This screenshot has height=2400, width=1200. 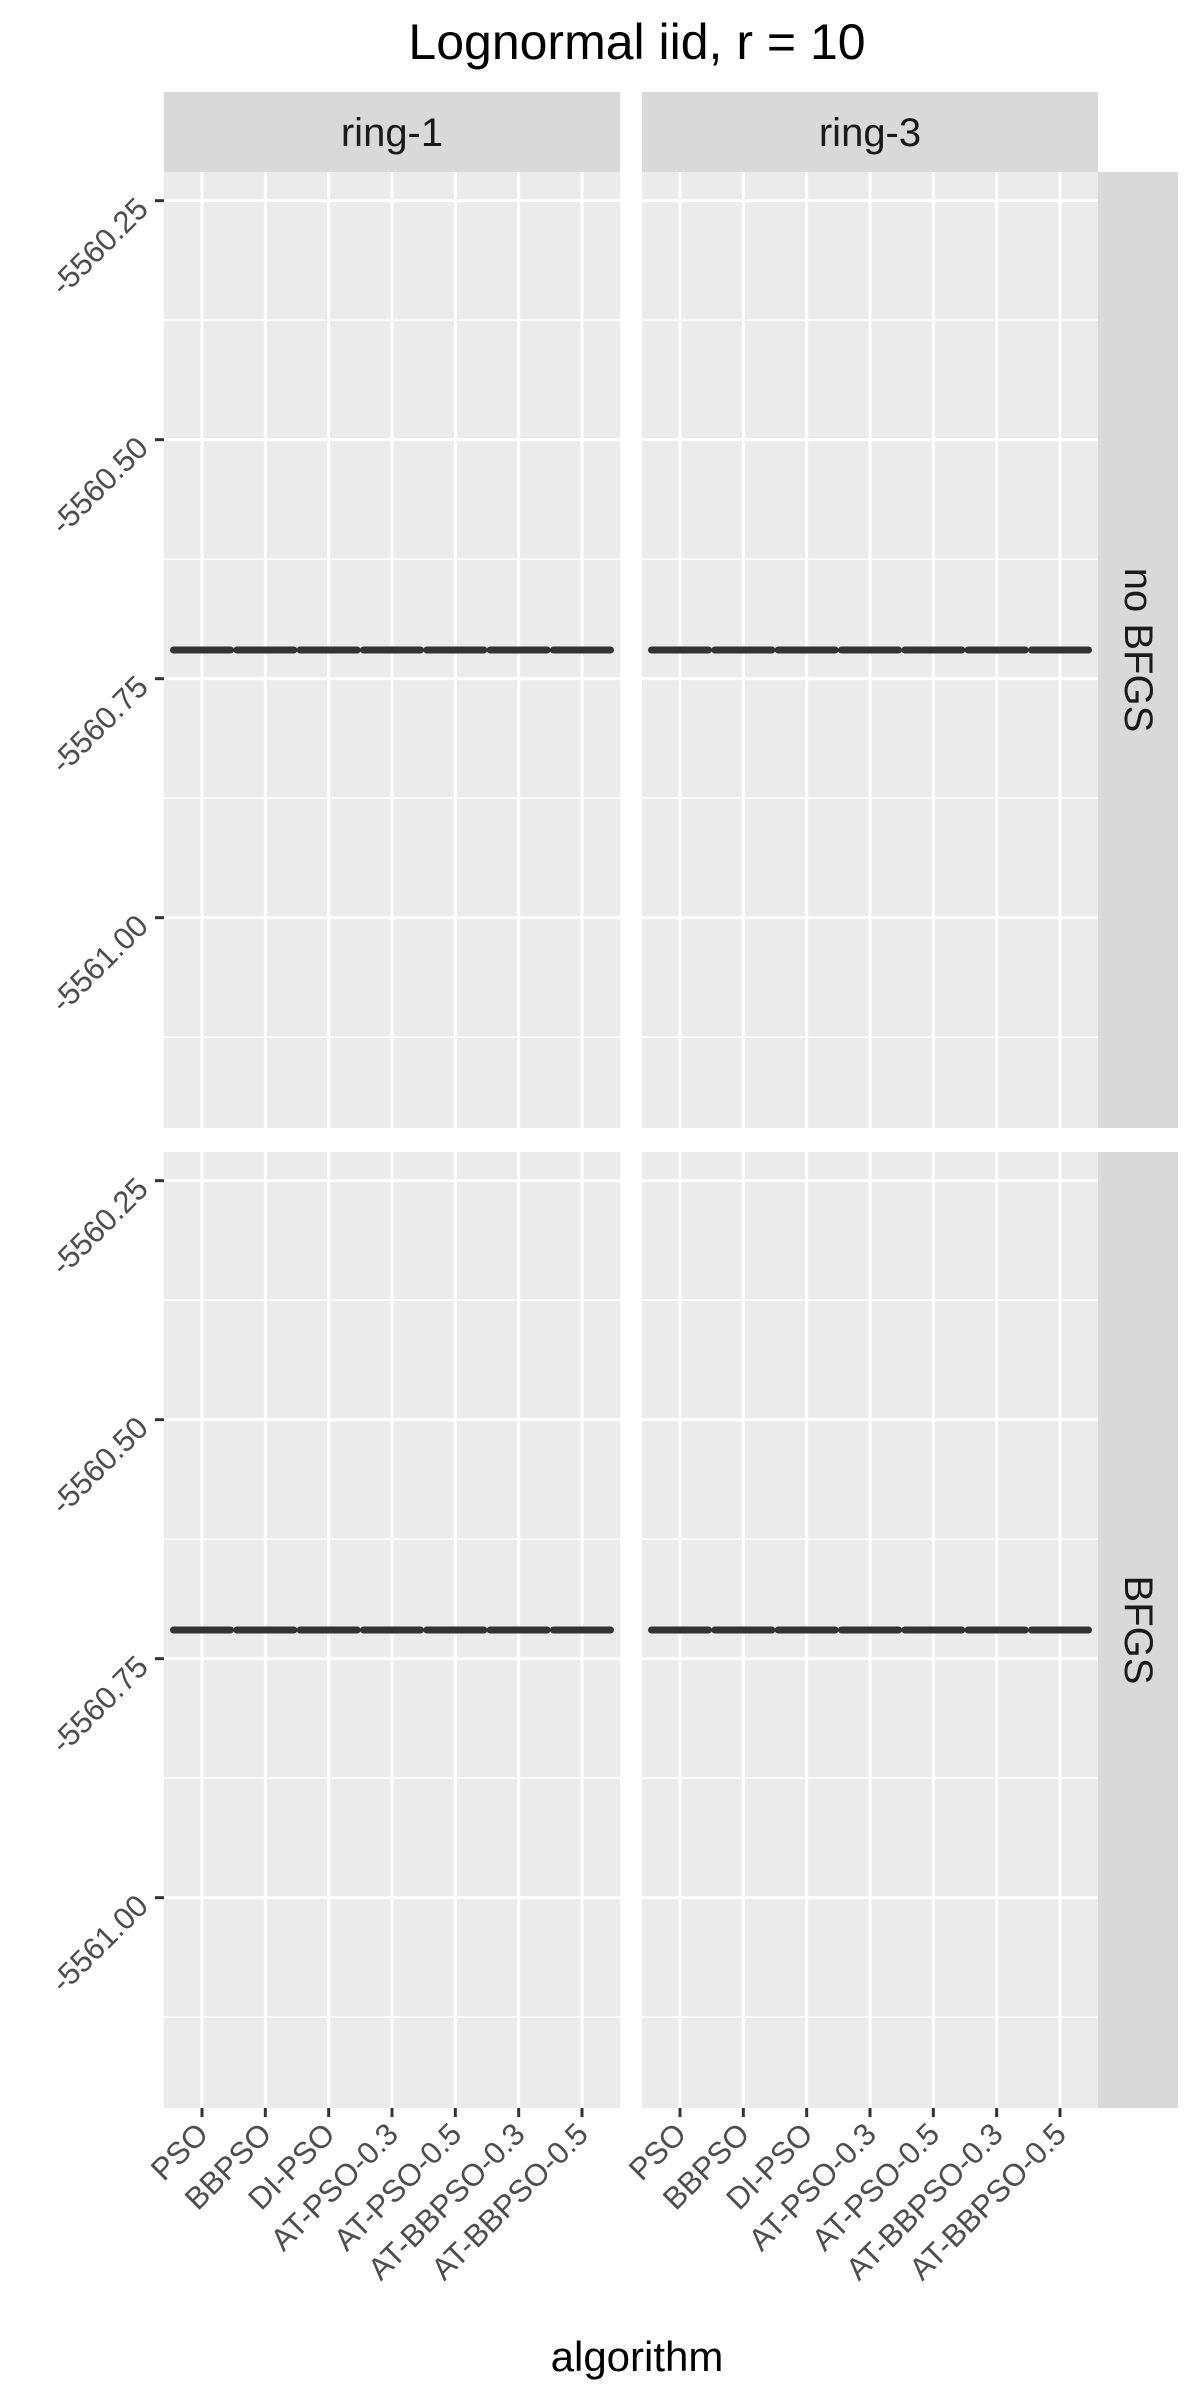 I want to click on facet-strip-label: no BFGS, so click(x=1138, y=650).